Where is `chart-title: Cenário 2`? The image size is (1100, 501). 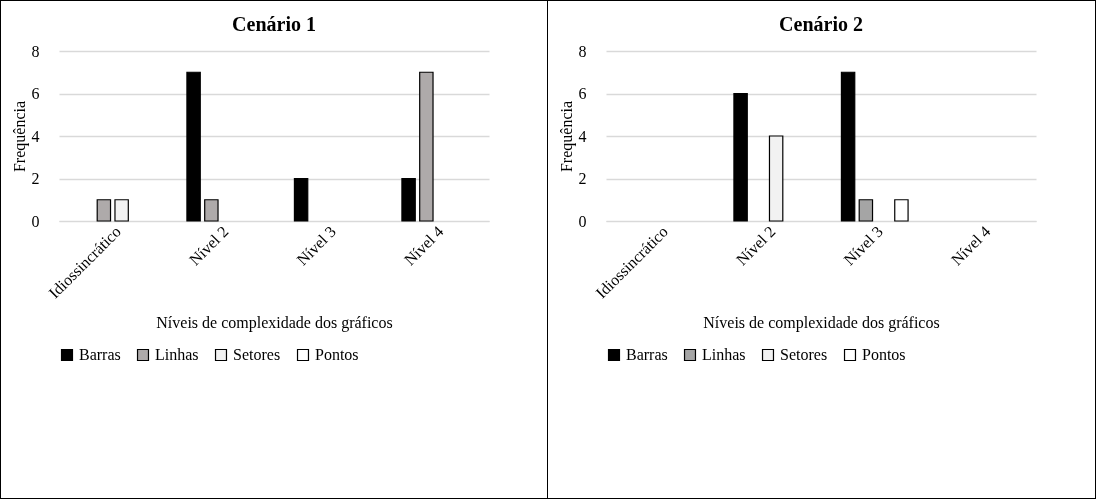 chart-title: Cenário 2 is located at coordinates (821, 24).